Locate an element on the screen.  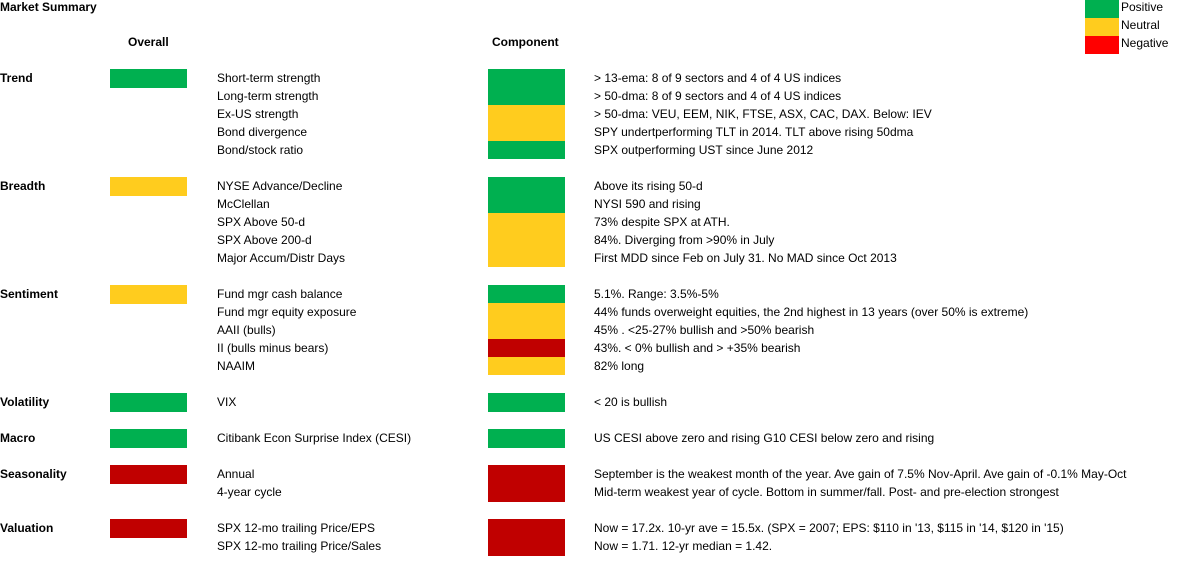
indicator-comment: < 20 is bullish is located at coordinates (631, 402).